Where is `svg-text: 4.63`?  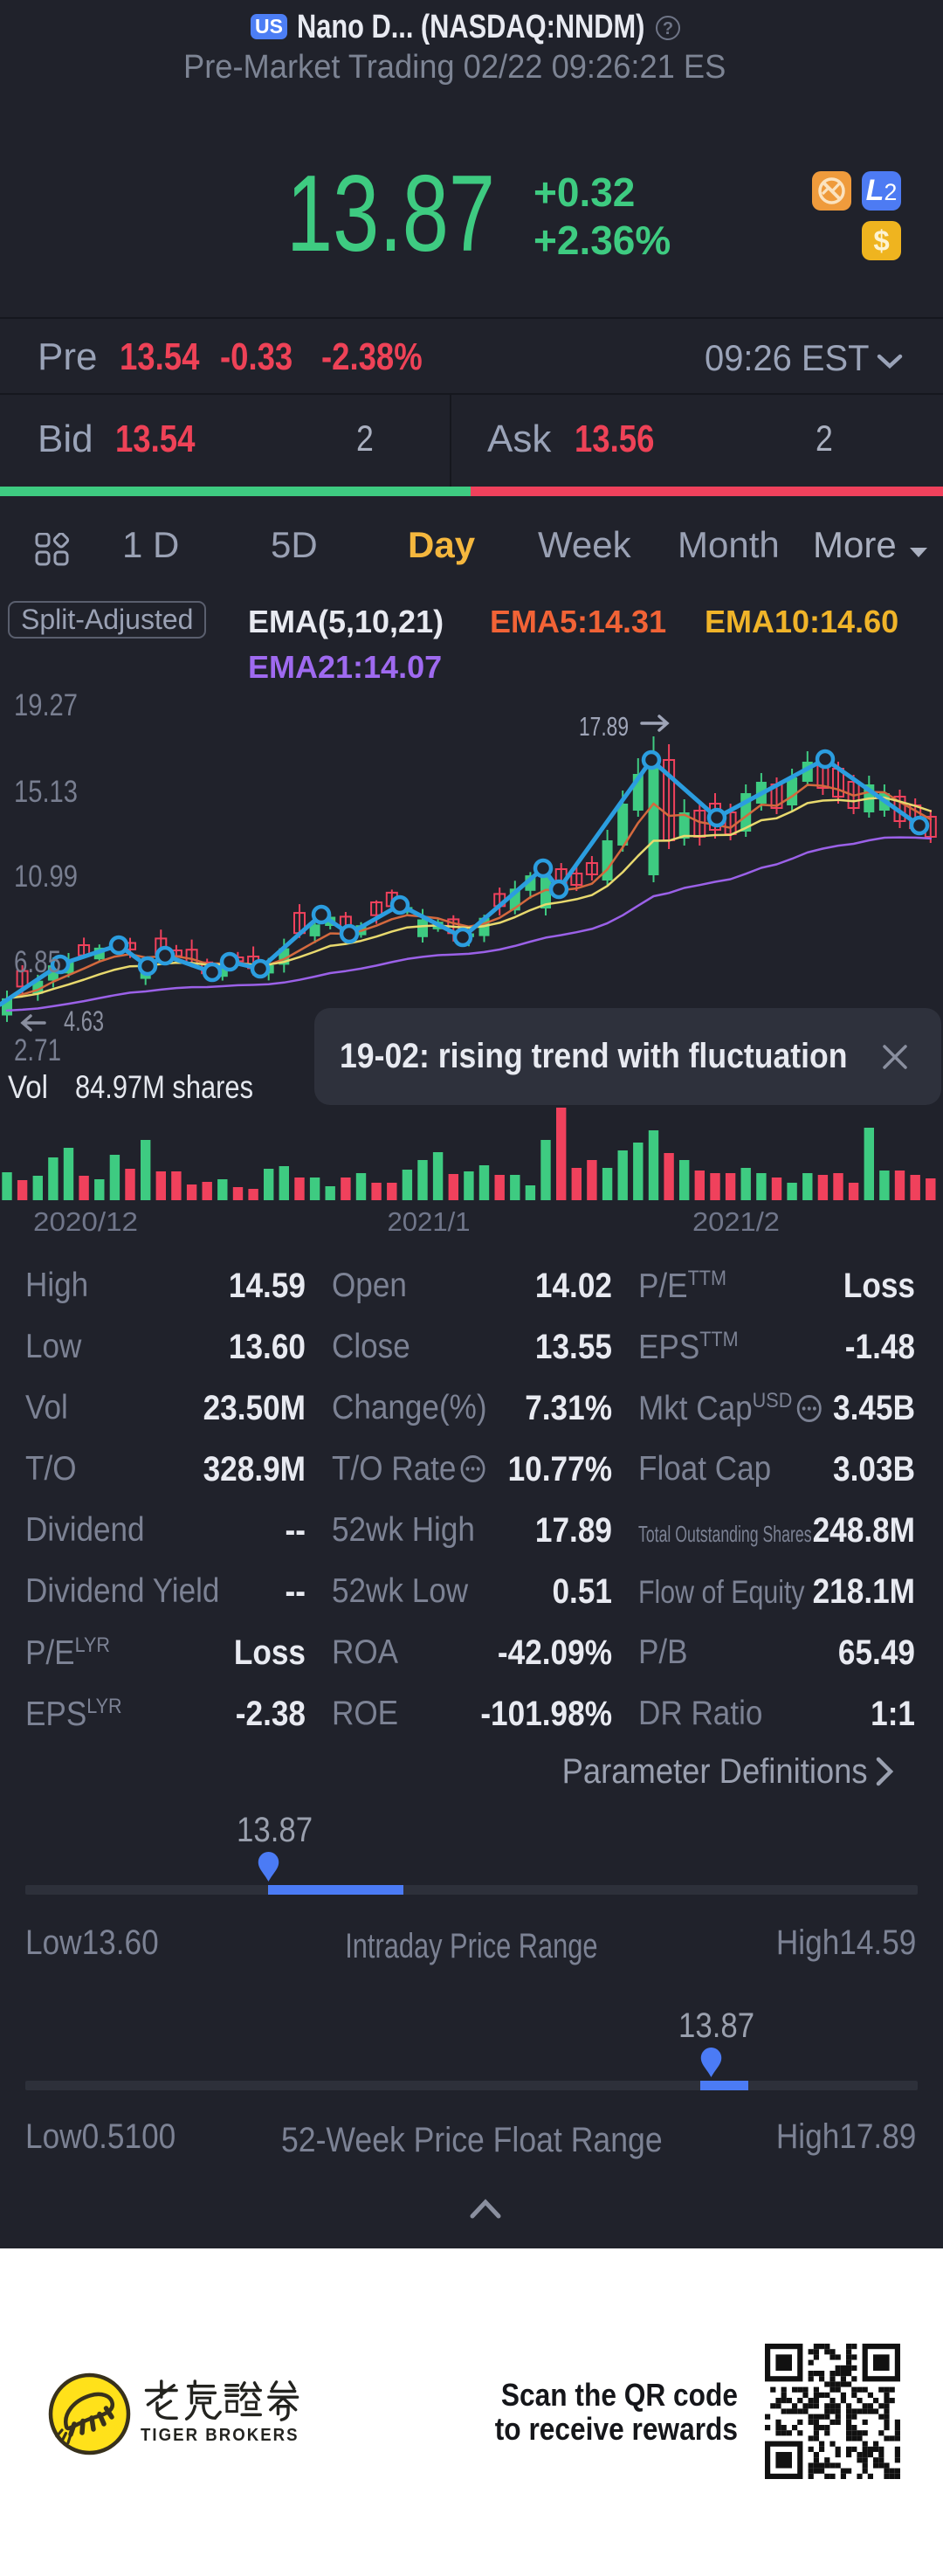 svg-text: 4.63 is located at coordinates (84, 1021).